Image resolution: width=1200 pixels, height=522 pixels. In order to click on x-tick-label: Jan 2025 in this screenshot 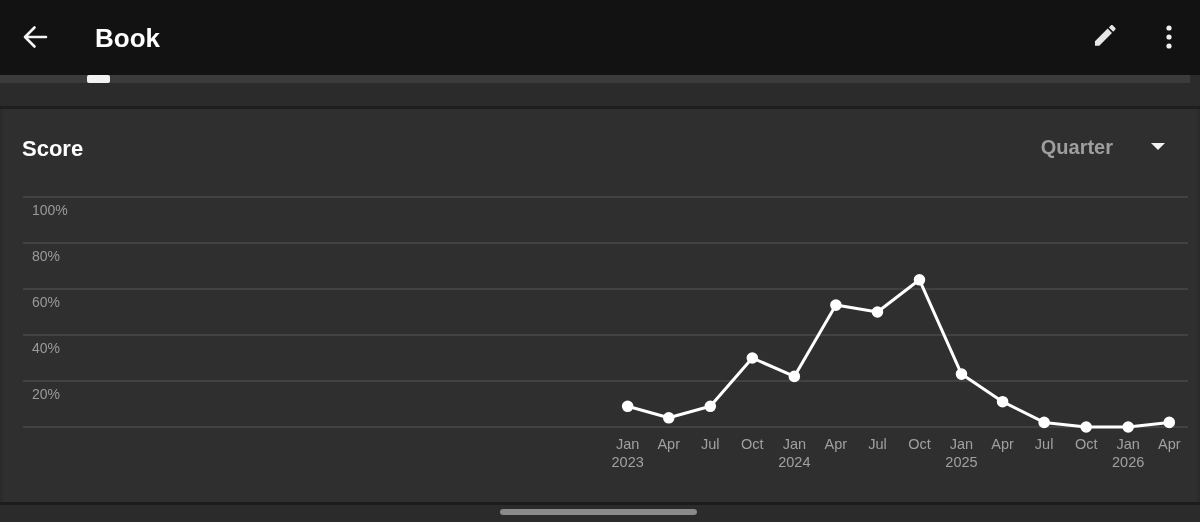, I will do `click(961, 453)`.